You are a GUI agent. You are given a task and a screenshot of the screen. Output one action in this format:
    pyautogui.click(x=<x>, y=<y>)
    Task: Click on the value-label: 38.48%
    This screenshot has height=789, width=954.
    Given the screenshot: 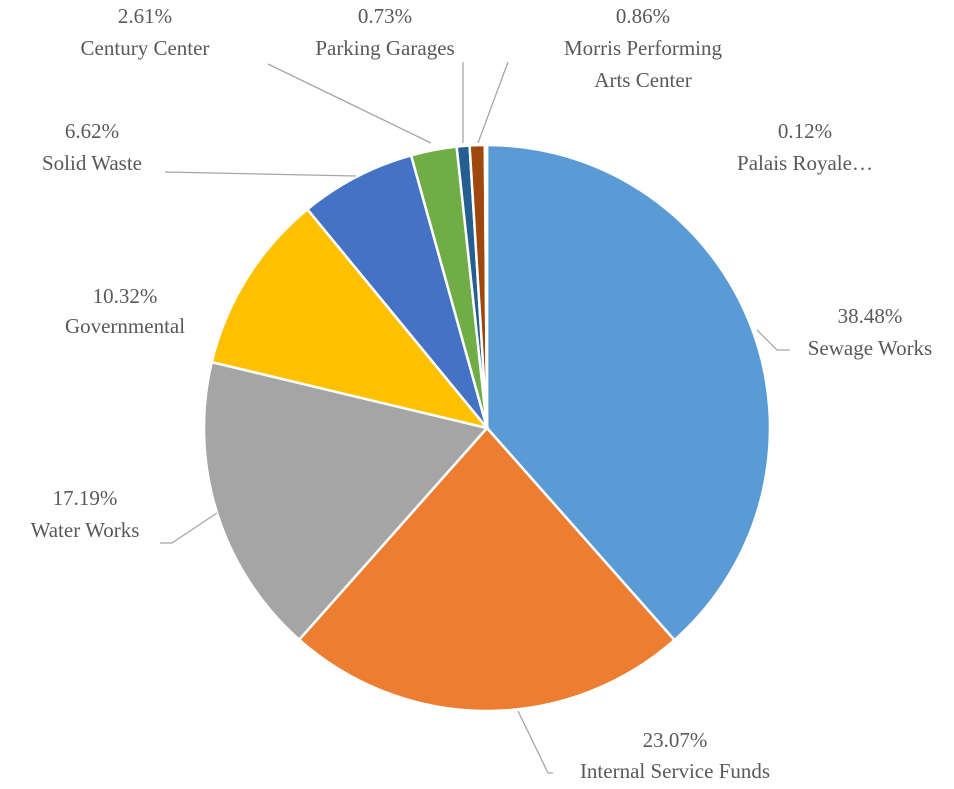 What is the action you would take?
    pyautogui.click(x=870, y=316)
    